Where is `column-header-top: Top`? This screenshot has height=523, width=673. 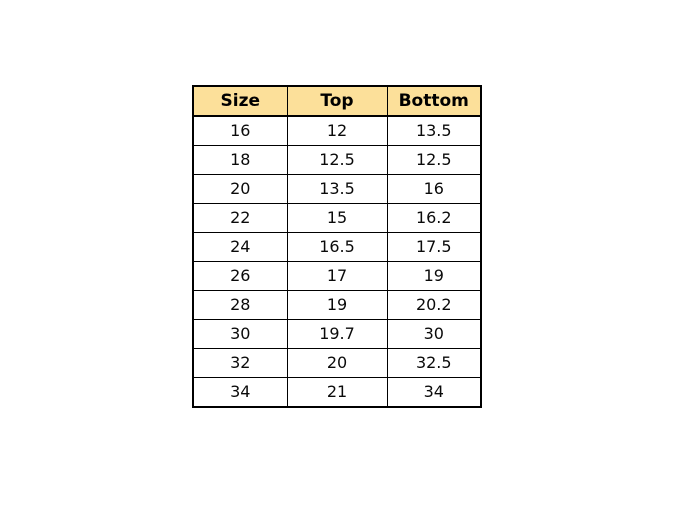 column-header-top: Top is located at coordinates (337, 101).